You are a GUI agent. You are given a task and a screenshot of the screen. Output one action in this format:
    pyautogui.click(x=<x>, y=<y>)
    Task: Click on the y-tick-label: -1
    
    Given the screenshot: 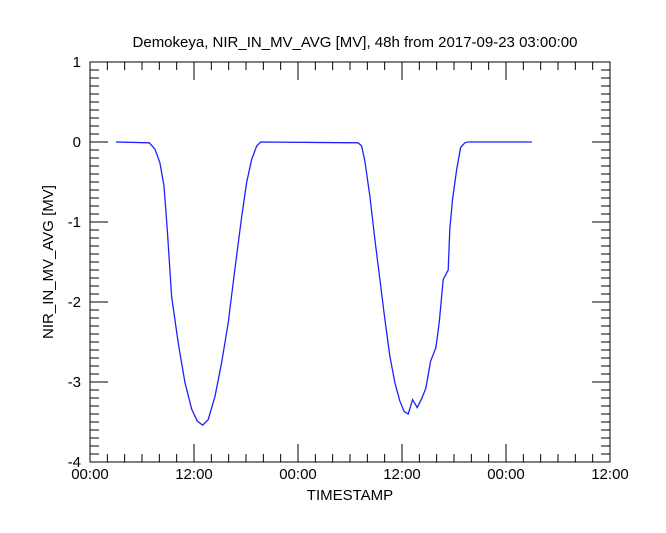 What is the action you would take?
    pyautogui.click(x=74, y=222)
    